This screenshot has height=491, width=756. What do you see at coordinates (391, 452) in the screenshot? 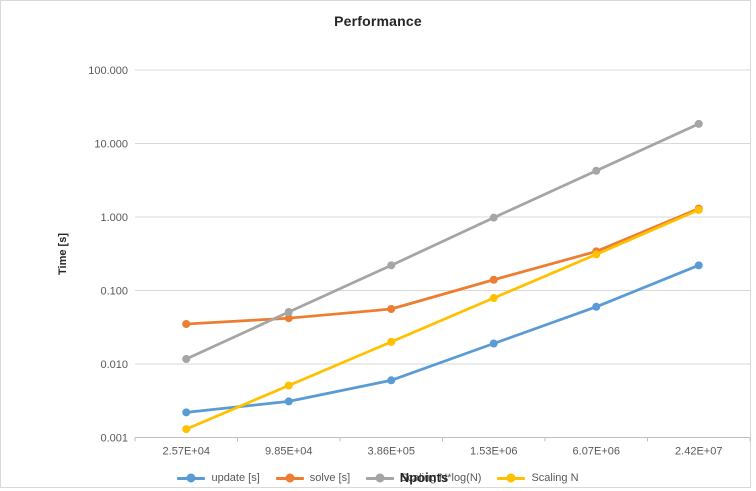
I see `x-axis-tick-label: 3.86E+05` at bounding box center [391, 452].